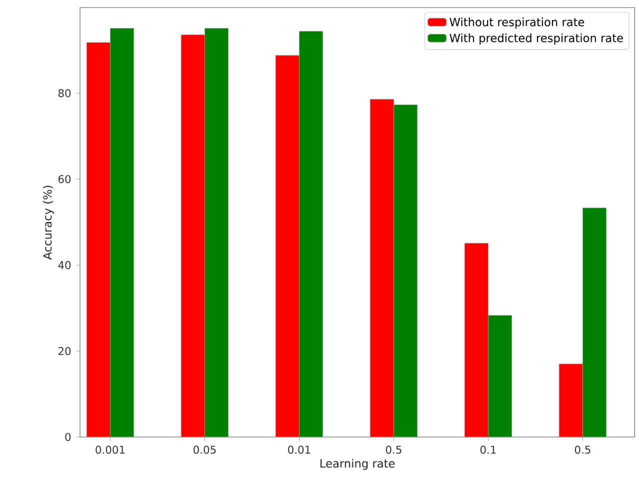 Image resolution: width=639 pixels, height=477 pixels. What do you see at coordinates (64, 93) in the screenshot?
I see `y-tick-label: 80` at bounding box center [64, 93].